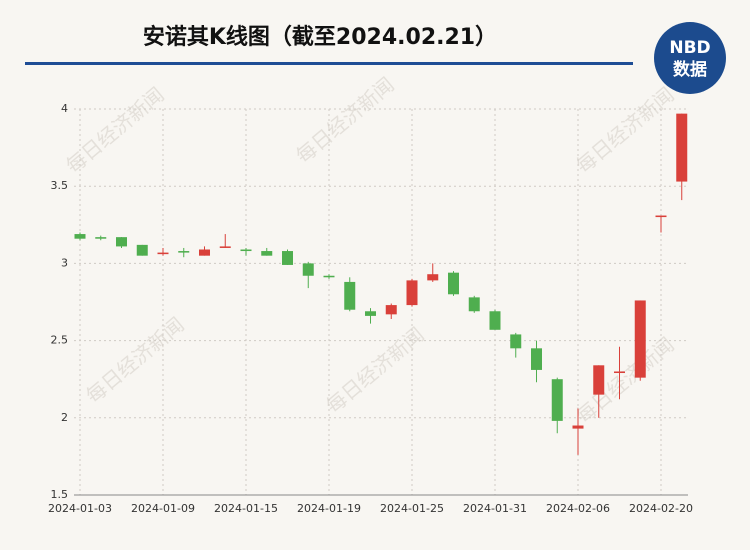 This screenshot has width=750, height=550. What do you see at coordinates (60, 494) in the screenshot?
I see `y-tick-label: 1.5` at bounding box center [60, 494].